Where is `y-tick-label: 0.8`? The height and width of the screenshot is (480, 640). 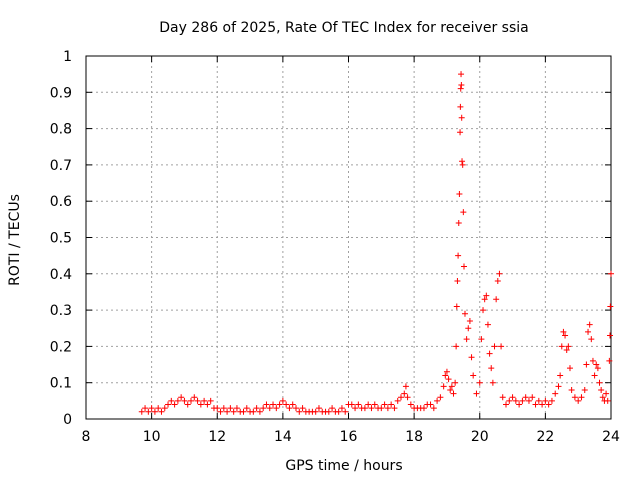
y-tick-label: 0.8 is located at coordinates (61, 130).